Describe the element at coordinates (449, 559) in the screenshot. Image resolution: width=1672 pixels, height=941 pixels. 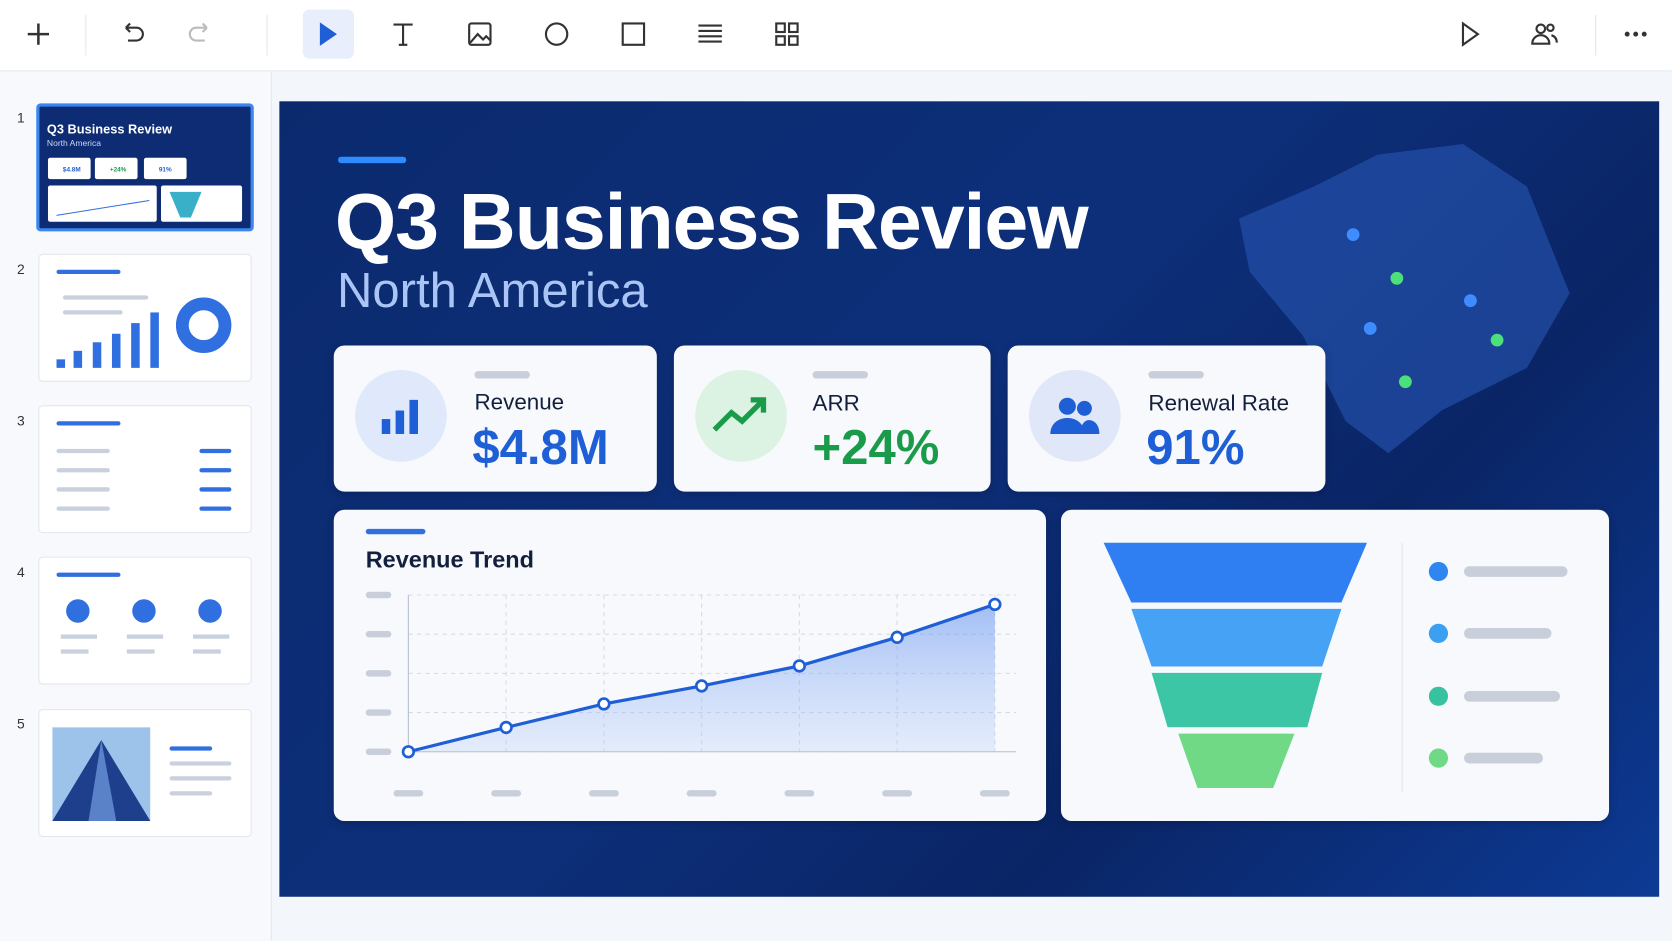
I see `trend-title: Revenue Trend` at that location.